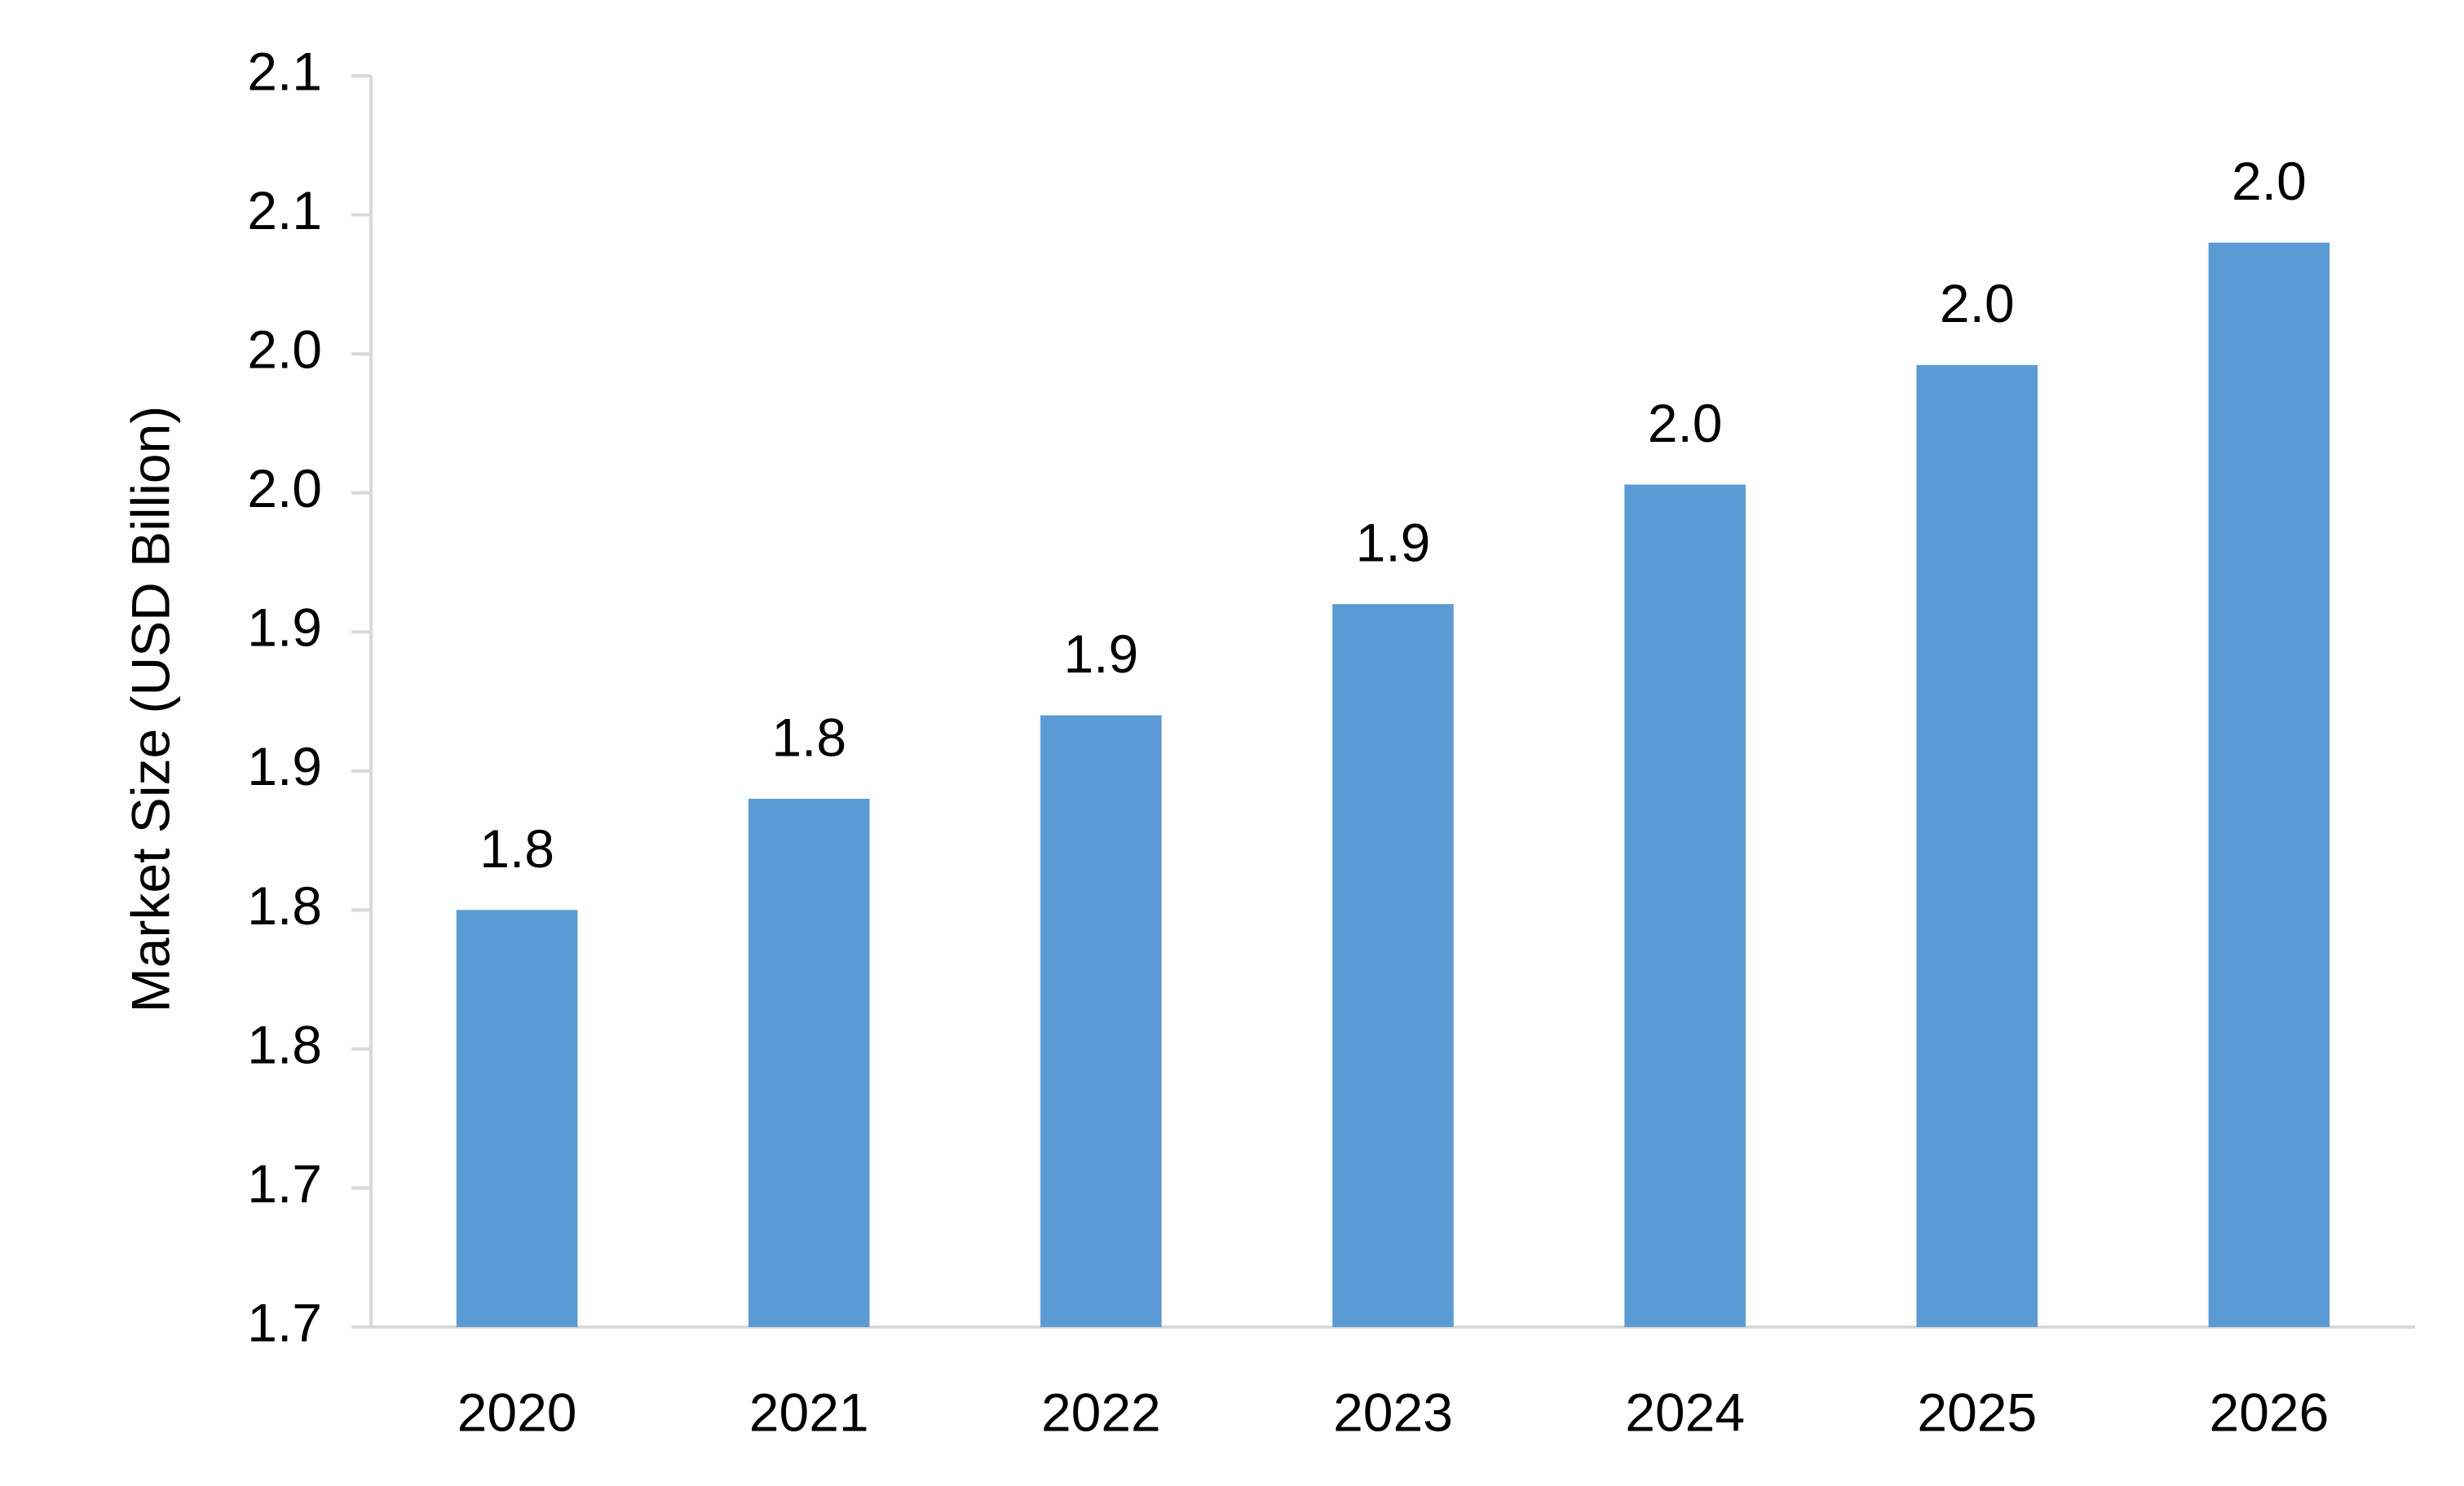 Image resolution: width=2464 pixels, height=1486 pixels. I want to click on data-label-2021: 1.8, so click(808, 737).